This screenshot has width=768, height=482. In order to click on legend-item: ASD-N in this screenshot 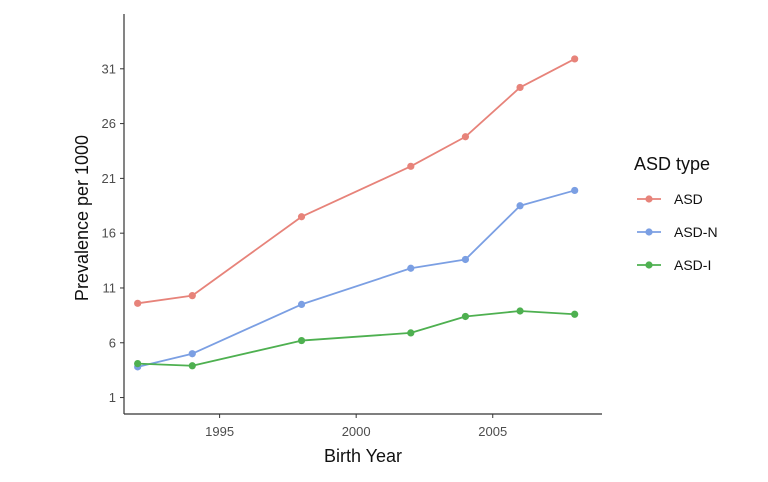, I will do `click(677, 232)`.